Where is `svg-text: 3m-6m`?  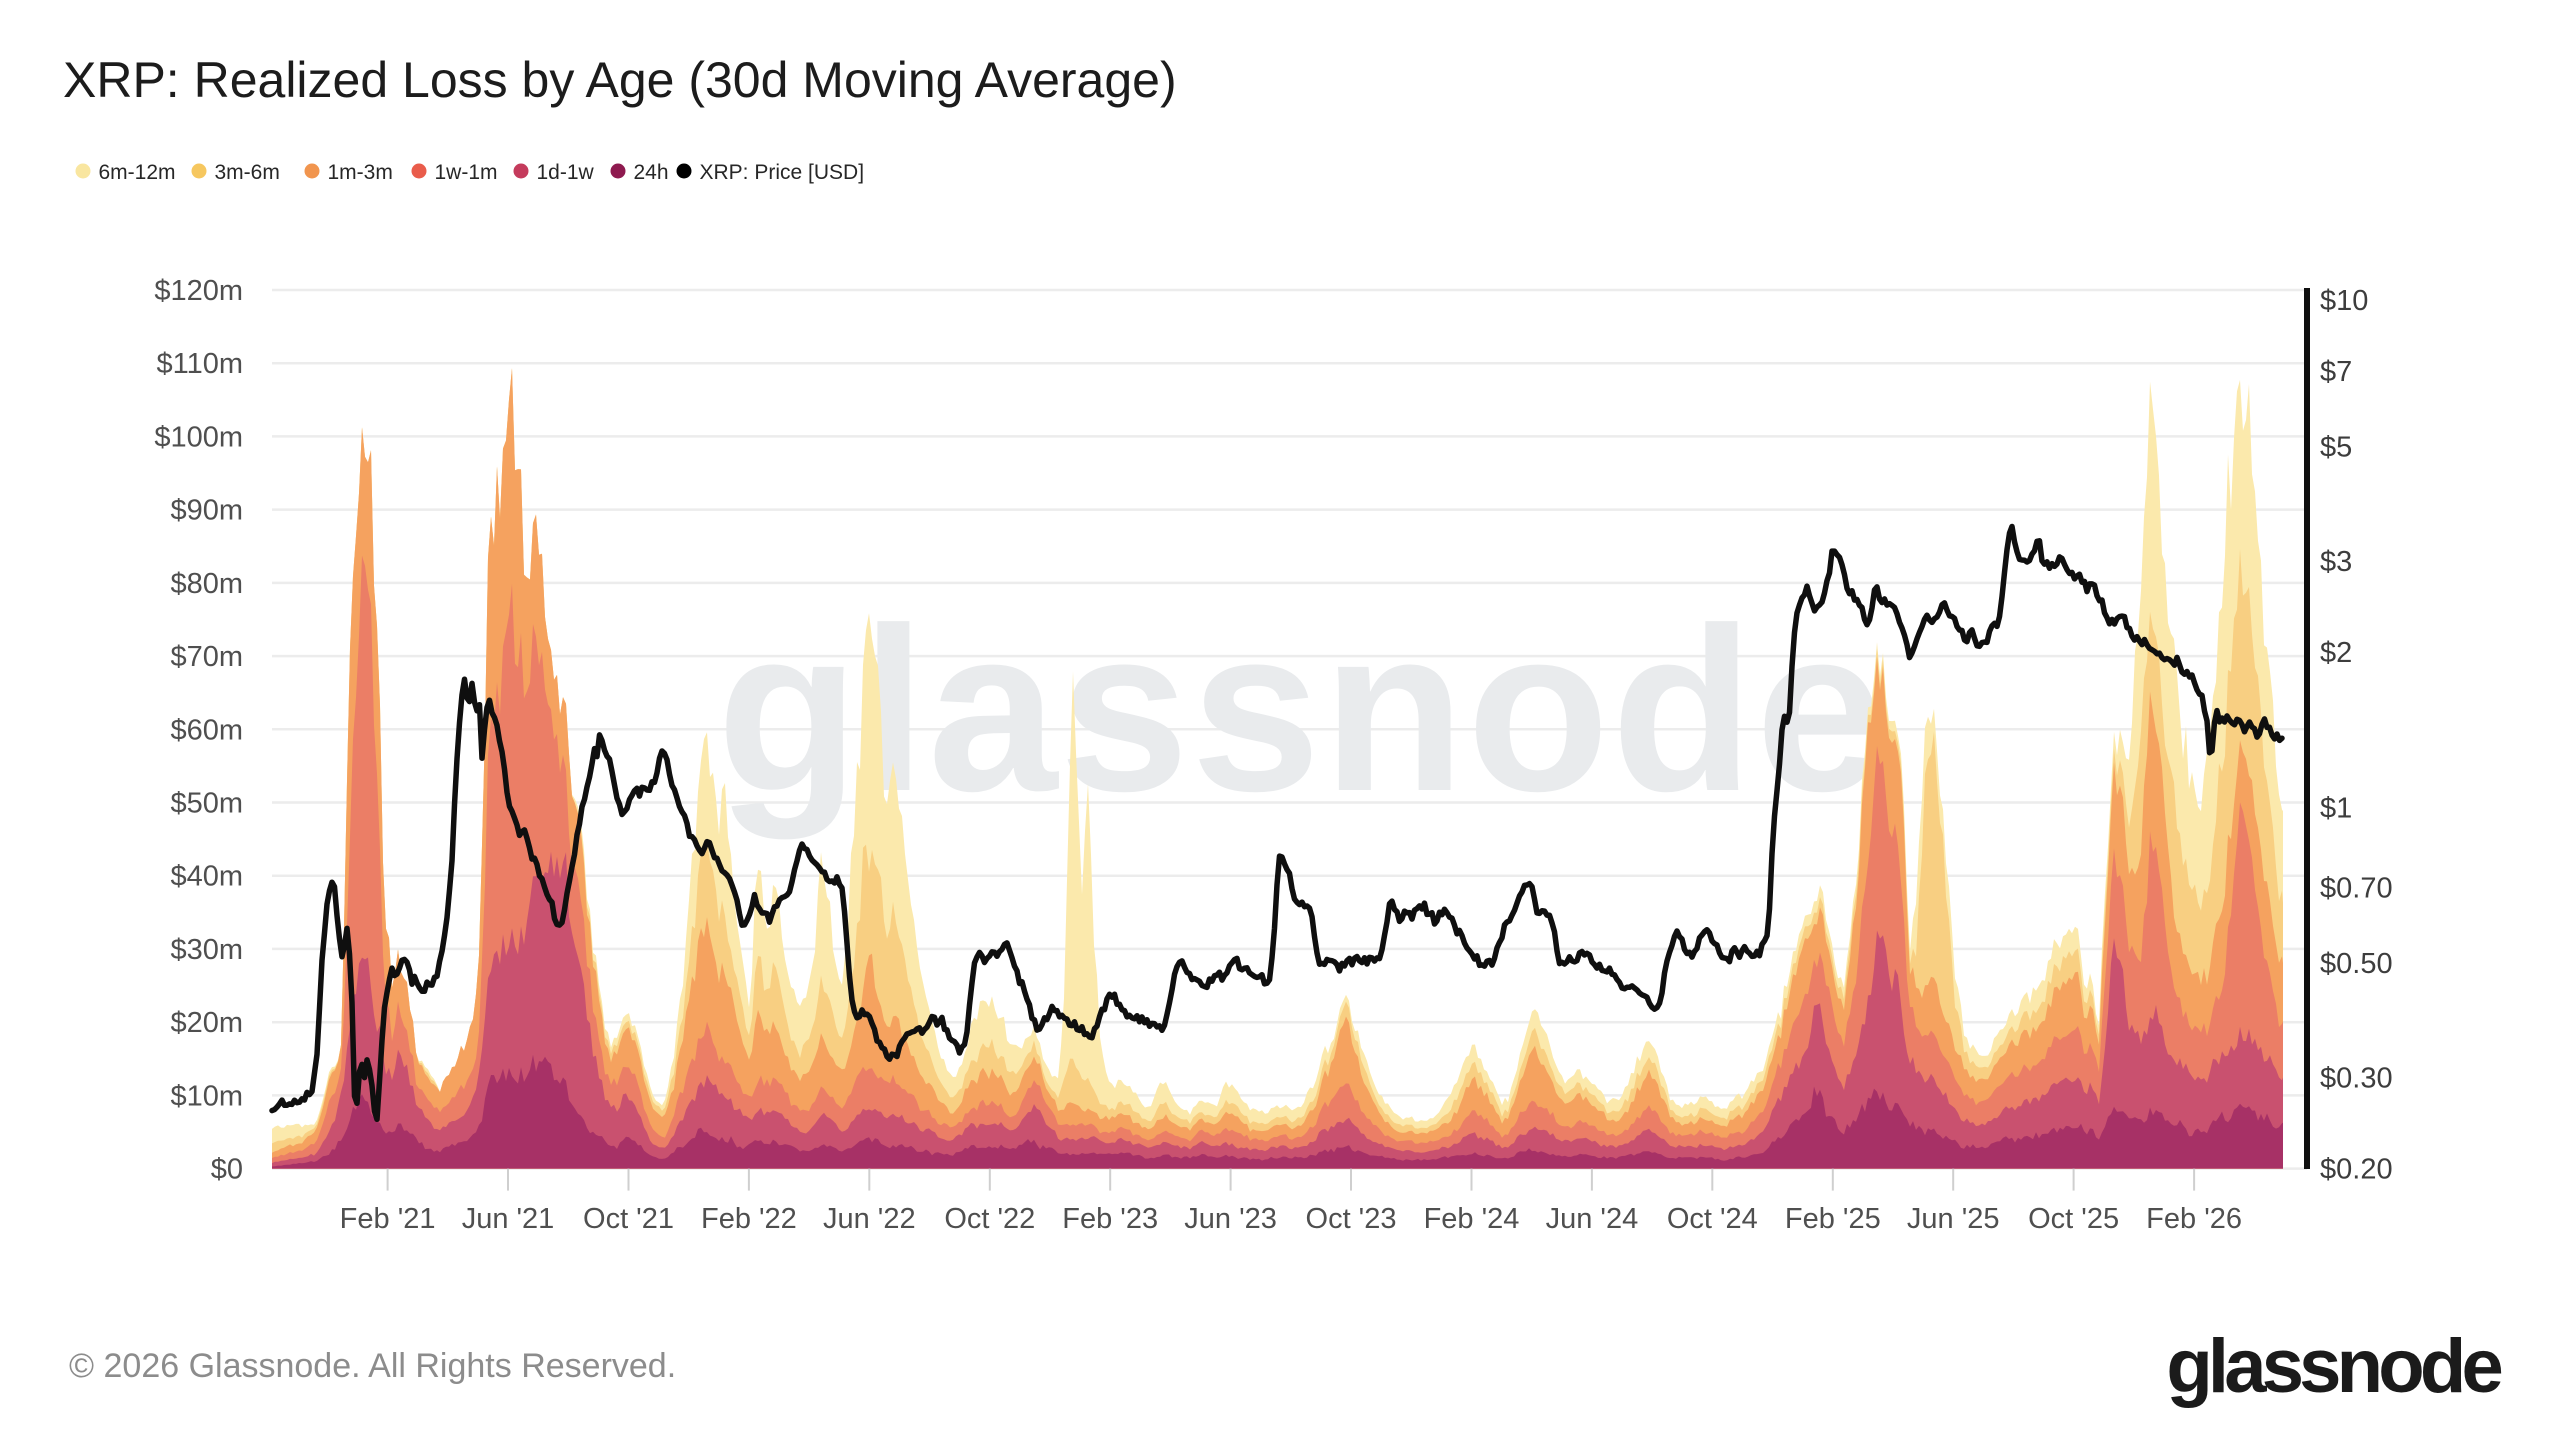
svg-text: 3m-6m is located at coordinates (247, 172).